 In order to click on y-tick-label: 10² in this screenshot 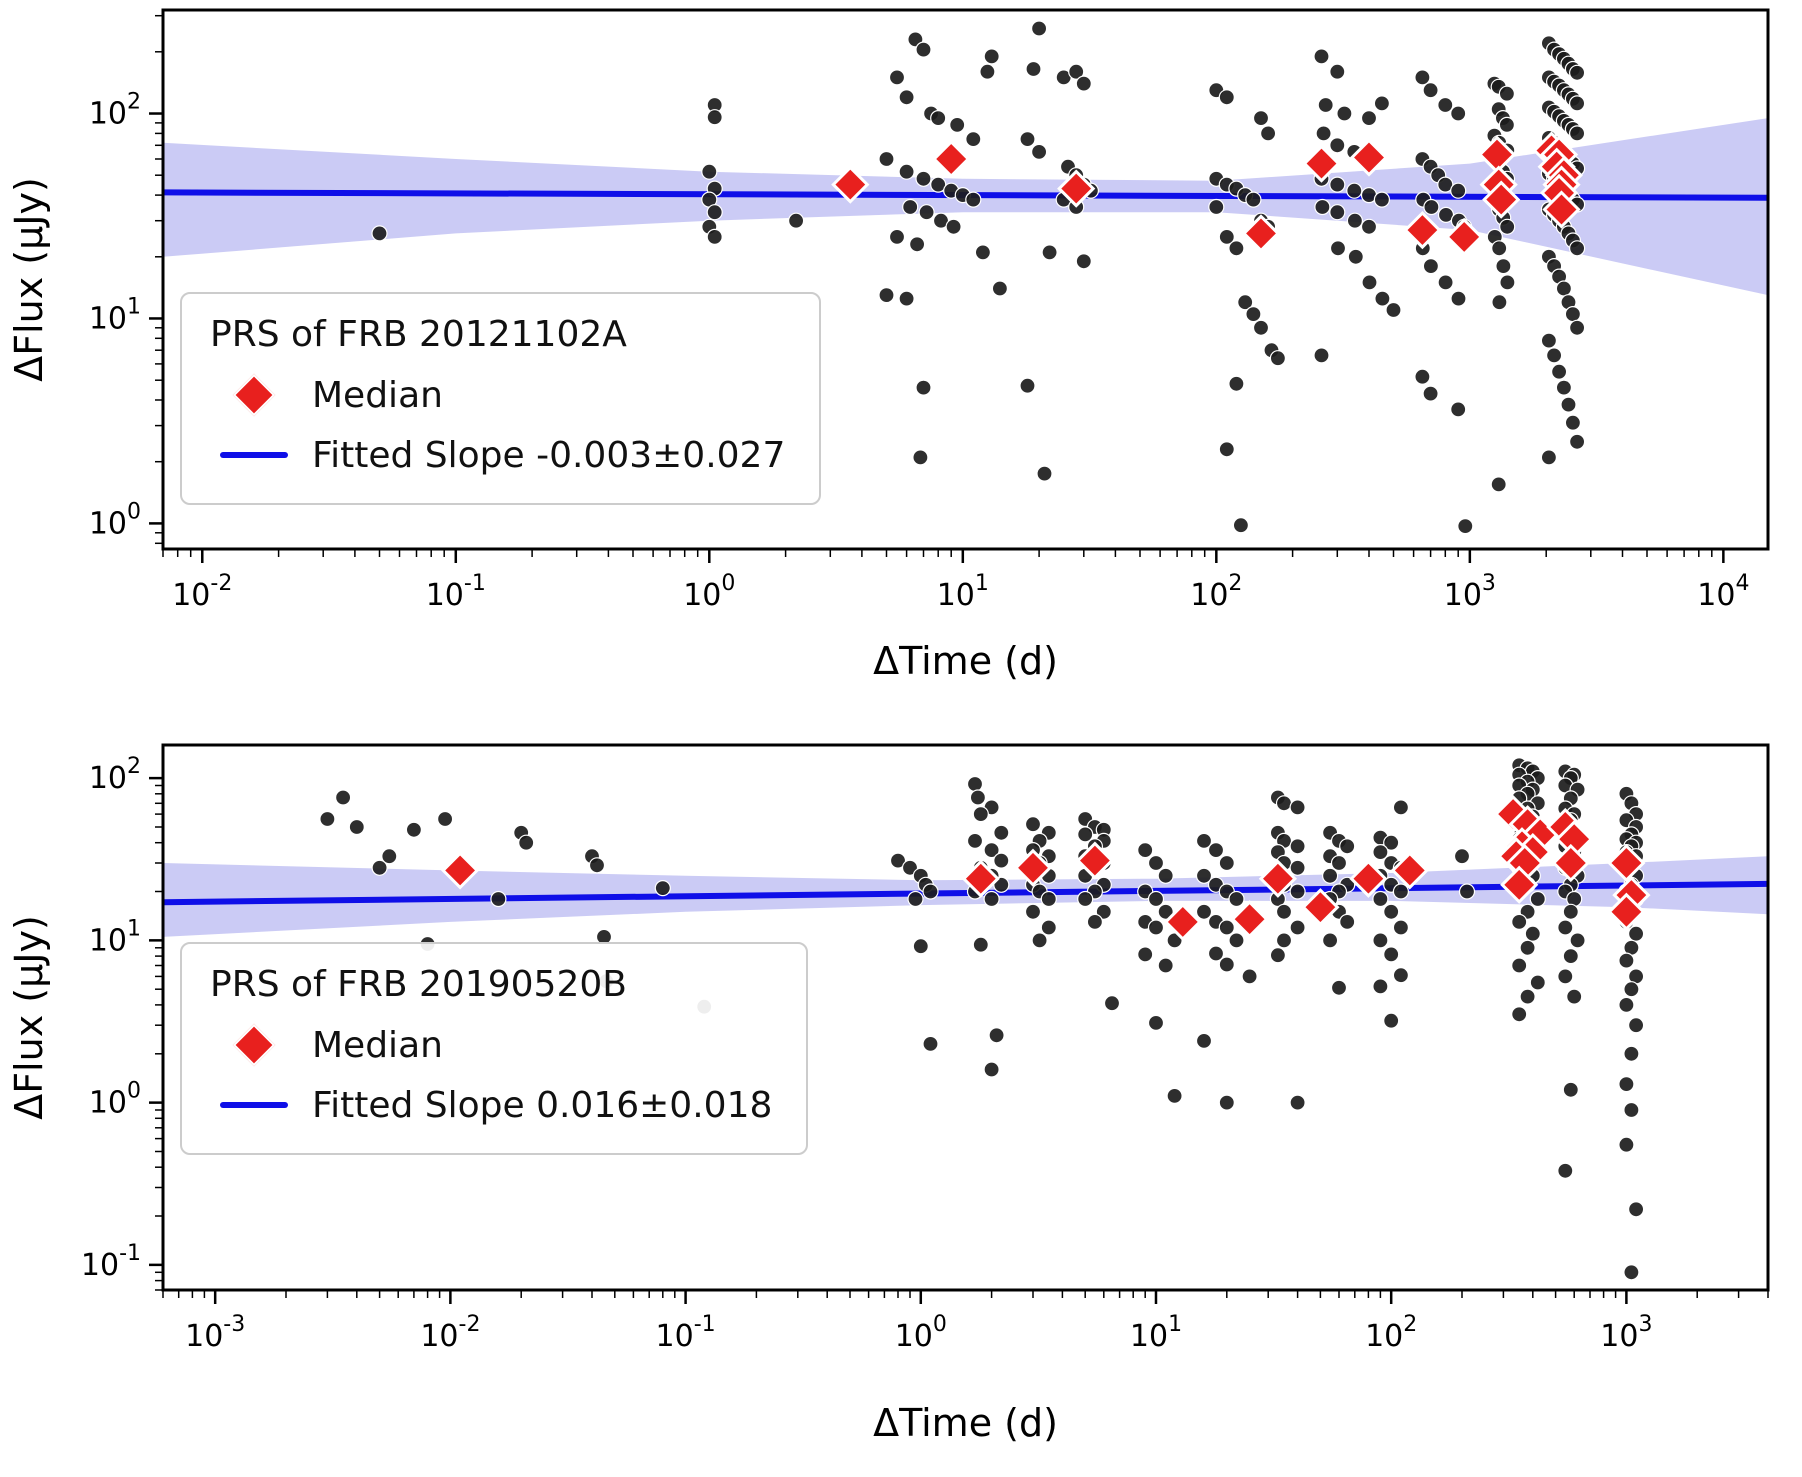, I will do `click(115, 111)`.